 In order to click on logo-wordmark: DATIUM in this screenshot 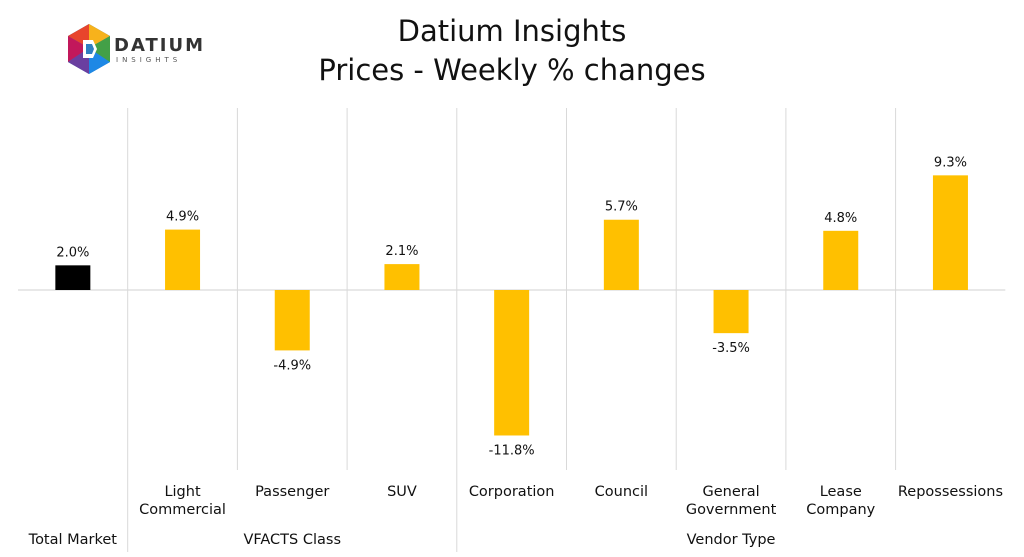, I will do `click(159, 45)`.